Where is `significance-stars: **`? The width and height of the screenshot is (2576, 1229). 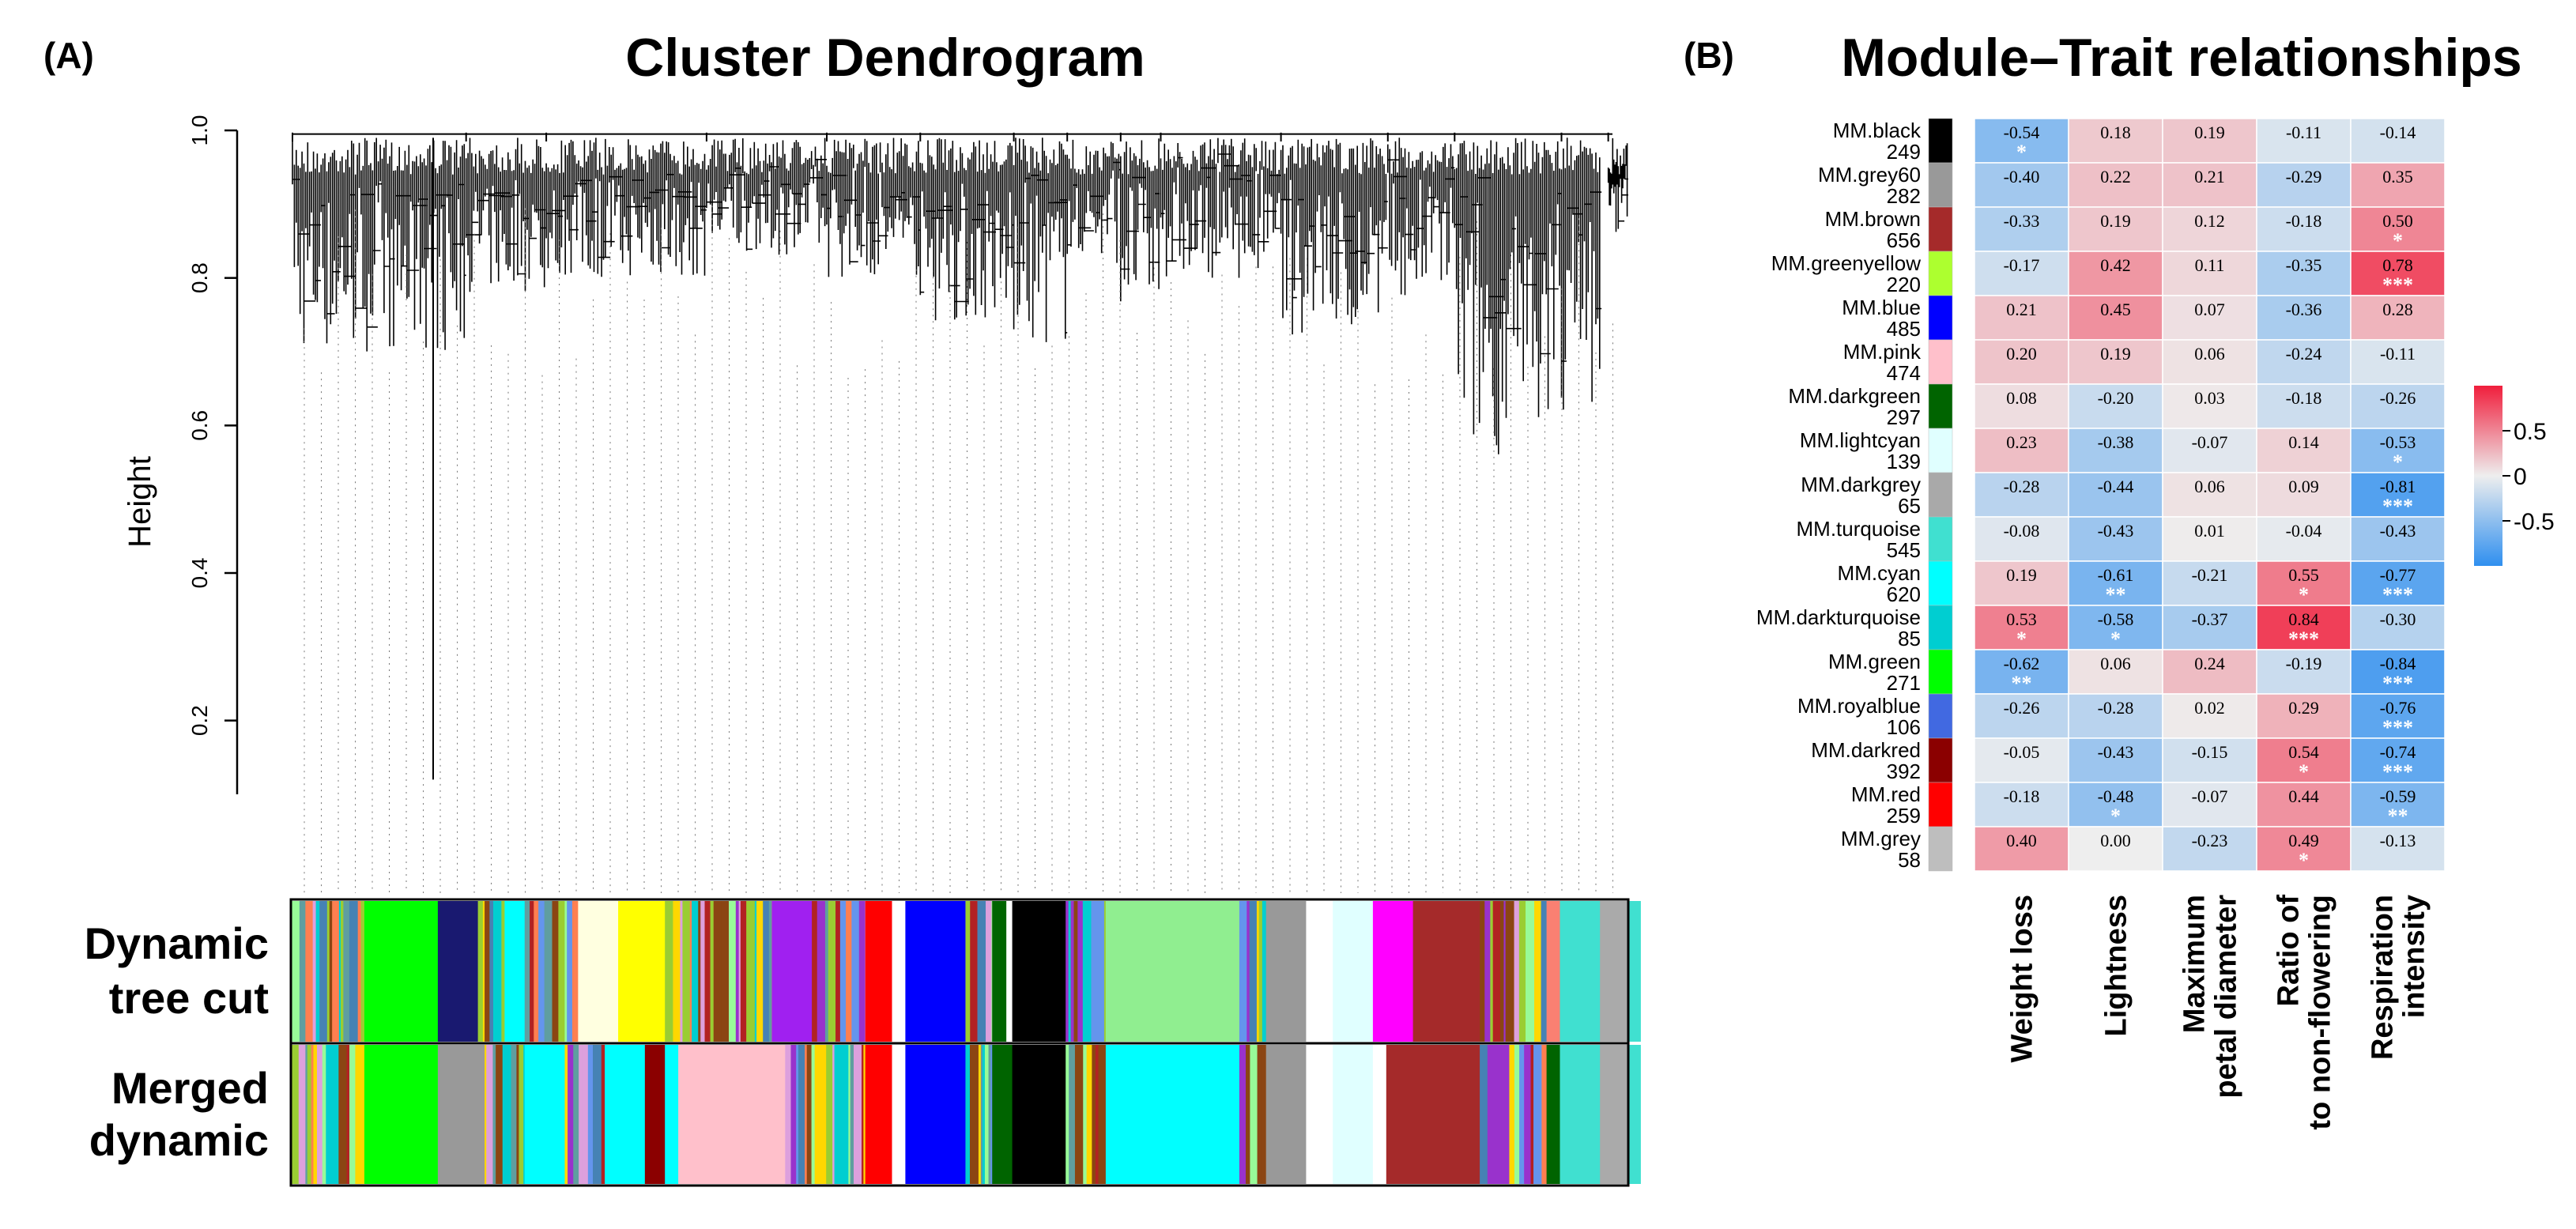
significance-stars: ** is located at coordinates (2022, 684).